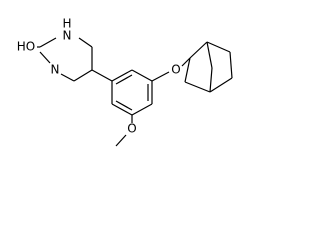 This screenshot has height=240, width=320. I want to click on atom-label: HO, so click(26, 47).